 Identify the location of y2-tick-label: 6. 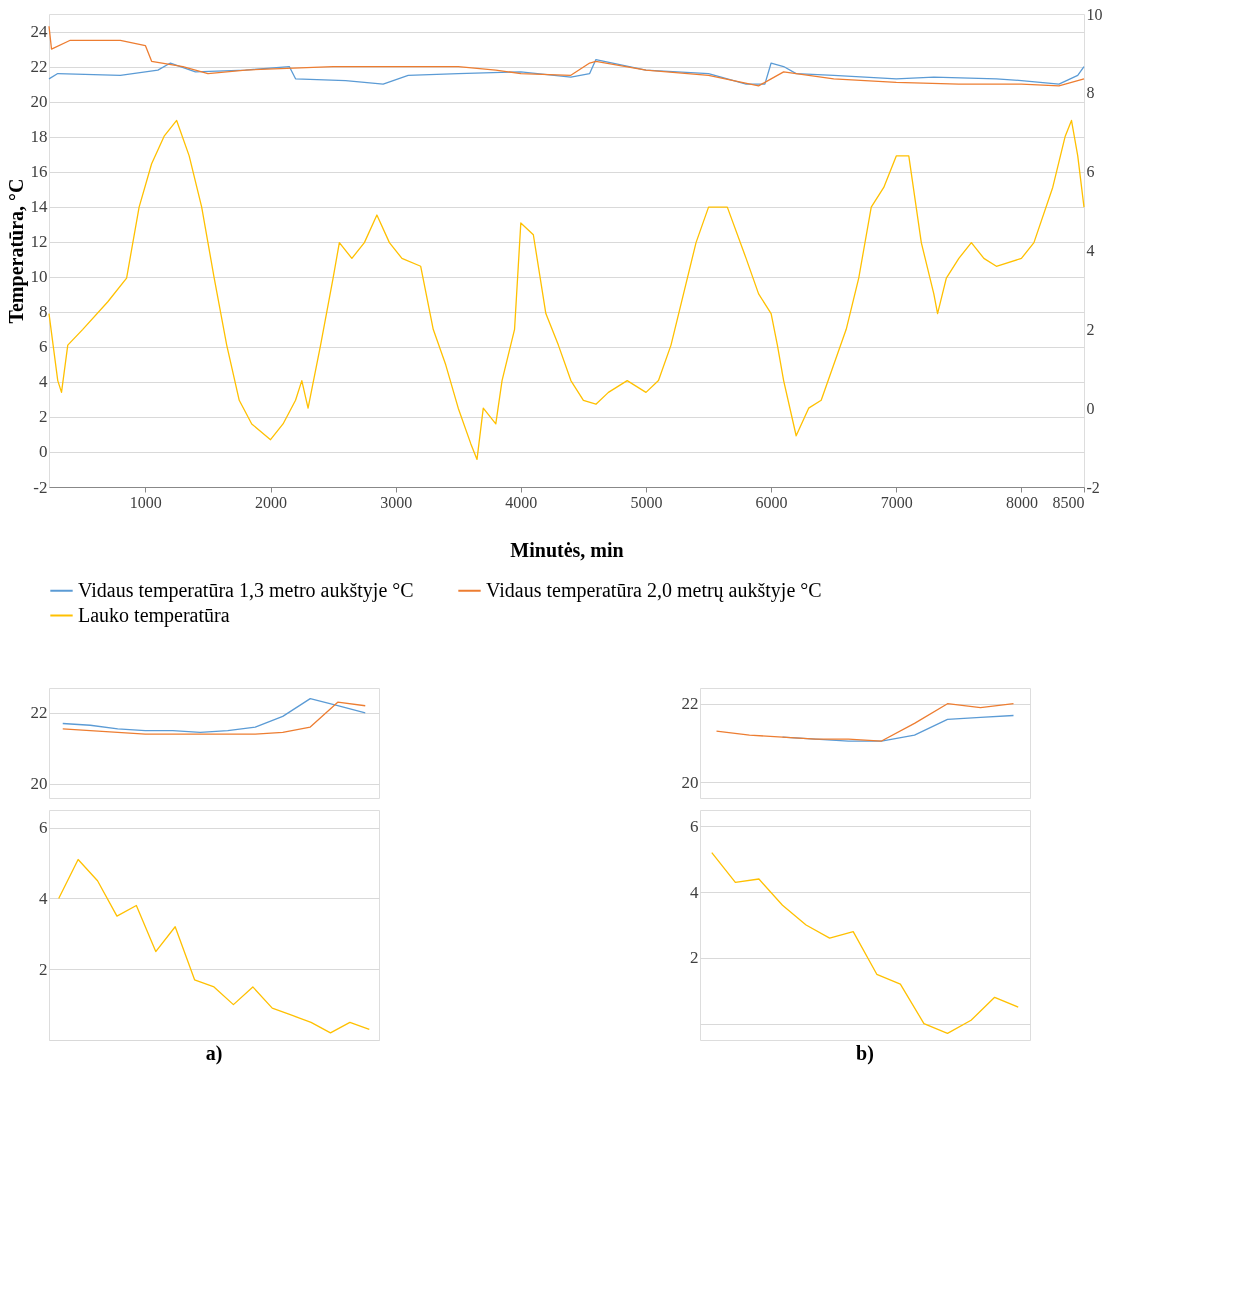
(1090, 172).